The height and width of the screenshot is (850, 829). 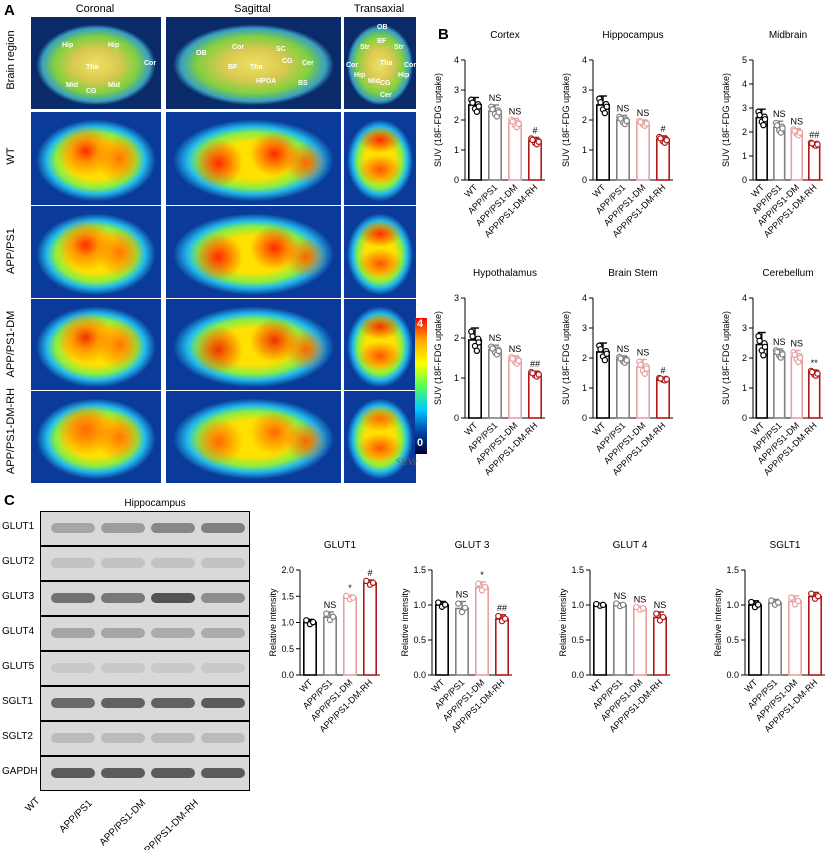 I want to click on chart-8-ytick-label-0: 0.0, so click(x=577, y=675).